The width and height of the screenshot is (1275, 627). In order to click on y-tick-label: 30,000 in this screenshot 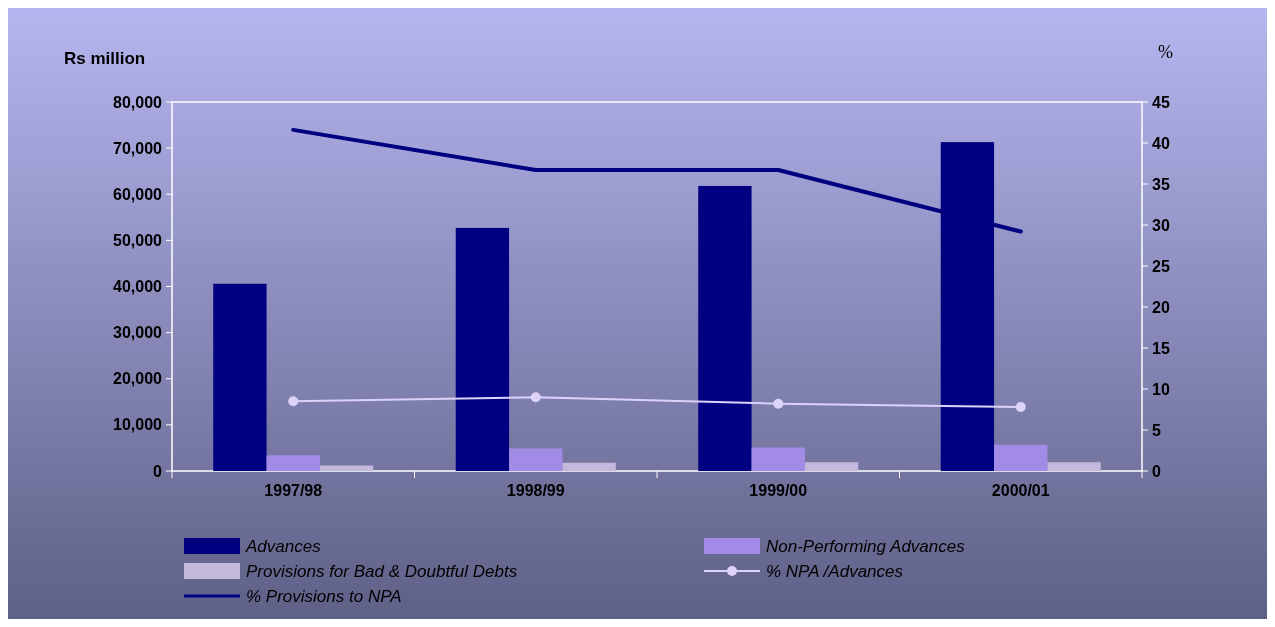, I will do `click(138, 333)`.